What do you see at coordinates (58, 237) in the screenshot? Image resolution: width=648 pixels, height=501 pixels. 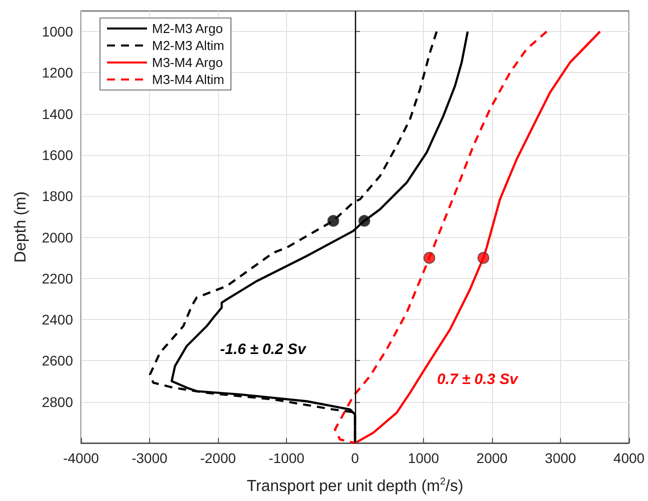 I see `y-tick-label: 2000` at bounding box center [58, 237].